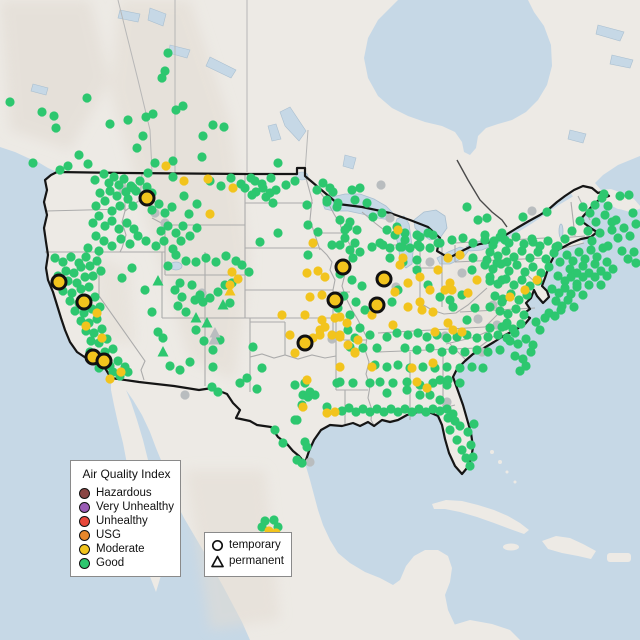 The height and width of the screenshot is (640, 640). Describe the element at coordinates (126, 521) in the screenshot. I see `aqi-legend-item: Unhealthy` at that location.